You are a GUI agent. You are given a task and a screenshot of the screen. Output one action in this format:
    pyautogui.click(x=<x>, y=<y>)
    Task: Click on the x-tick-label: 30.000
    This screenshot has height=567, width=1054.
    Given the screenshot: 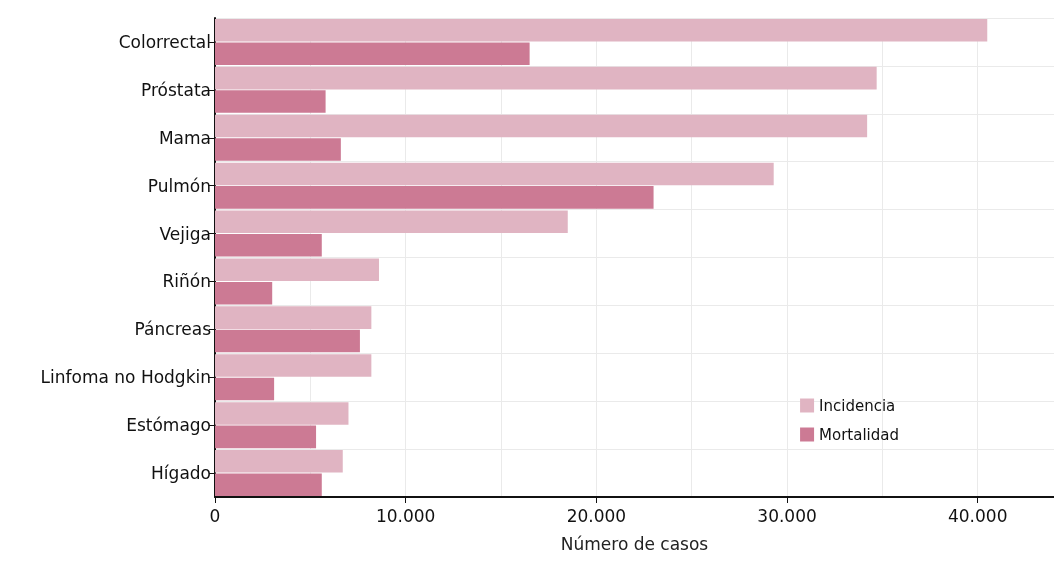 What is the action you would take?
    pyautogui.click(x=787, y=515)
    